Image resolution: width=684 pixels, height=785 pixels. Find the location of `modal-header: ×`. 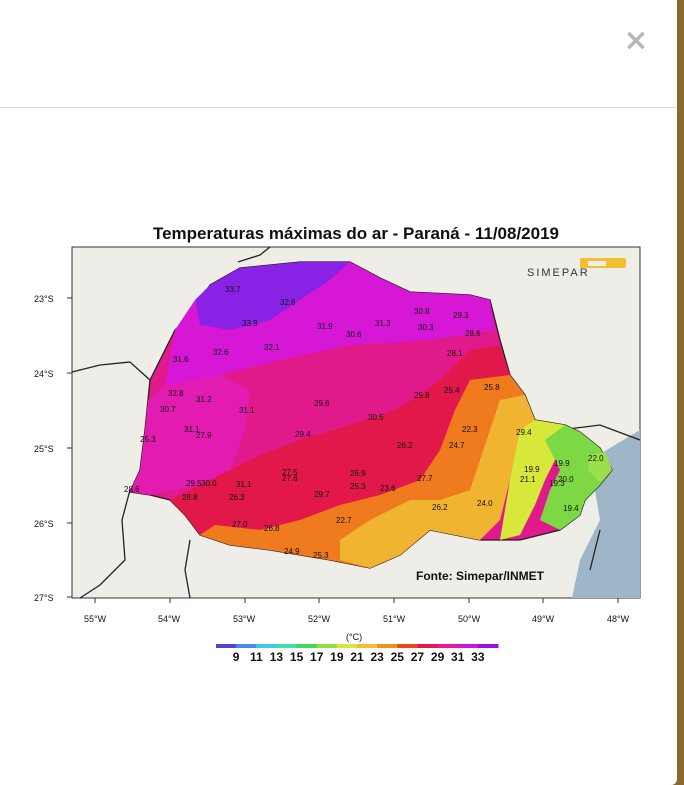

modal-header: × is located at coordinates (338, 54).